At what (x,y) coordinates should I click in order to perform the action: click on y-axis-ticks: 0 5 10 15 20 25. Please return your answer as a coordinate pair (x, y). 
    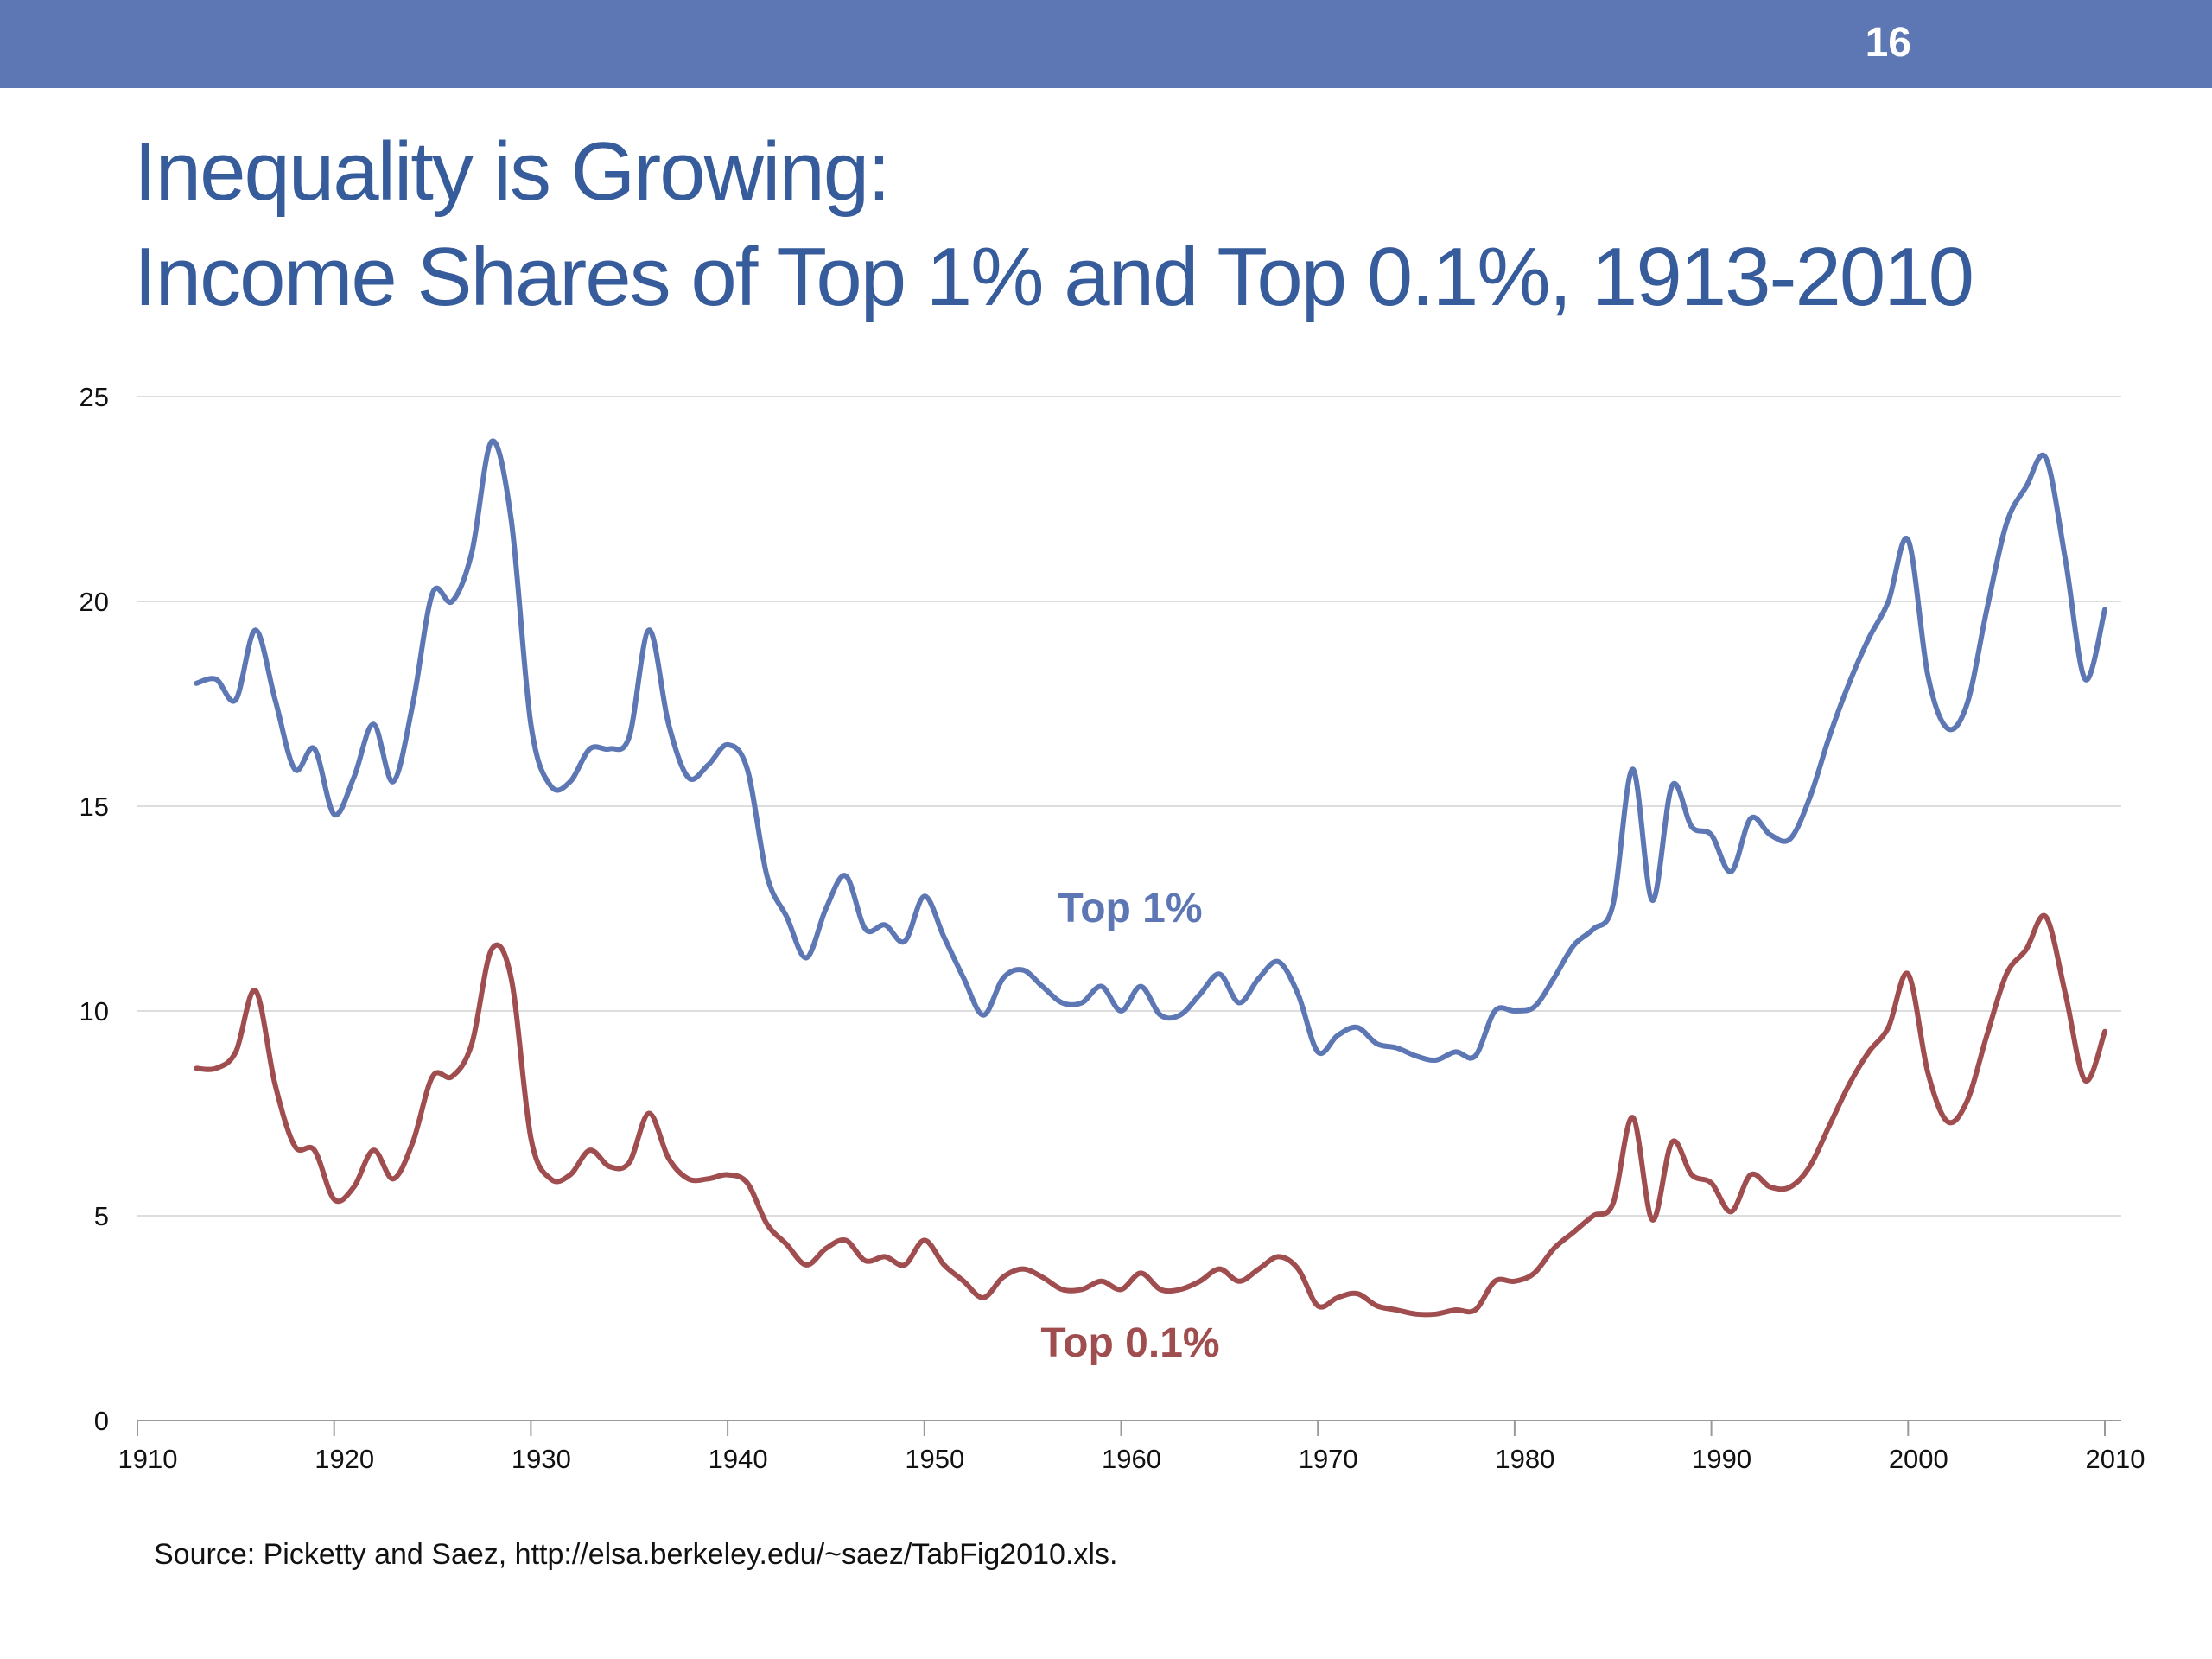
    Looking at the image, I should click on (94, 909).